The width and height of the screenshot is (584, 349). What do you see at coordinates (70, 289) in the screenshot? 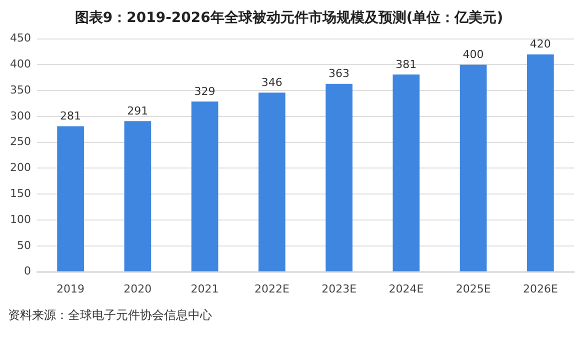
I see `x-tick-label: 2019` at bounding box center [70, 289].